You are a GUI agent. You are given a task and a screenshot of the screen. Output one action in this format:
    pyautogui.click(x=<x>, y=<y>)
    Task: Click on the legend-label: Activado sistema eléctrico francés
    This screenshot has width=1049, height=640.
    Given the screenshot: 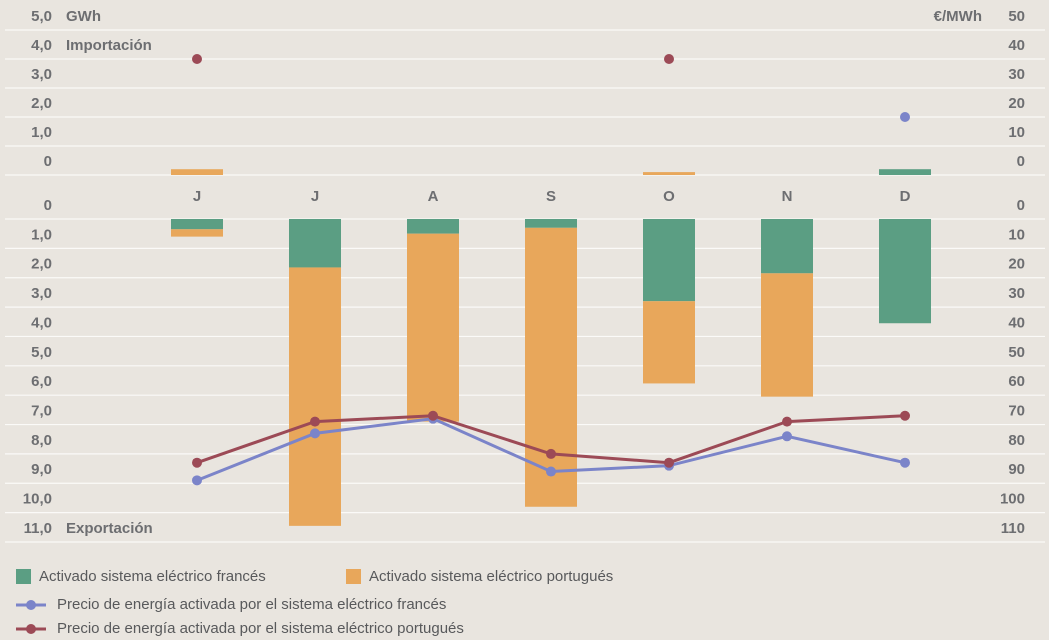 What is the action you would take?
    pyautogui.click(x=152, y=576)
    